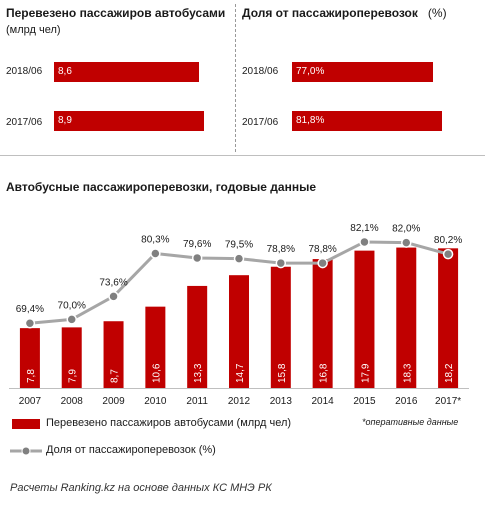  I want to click on legend-bar-swatch, so click(26, 424).